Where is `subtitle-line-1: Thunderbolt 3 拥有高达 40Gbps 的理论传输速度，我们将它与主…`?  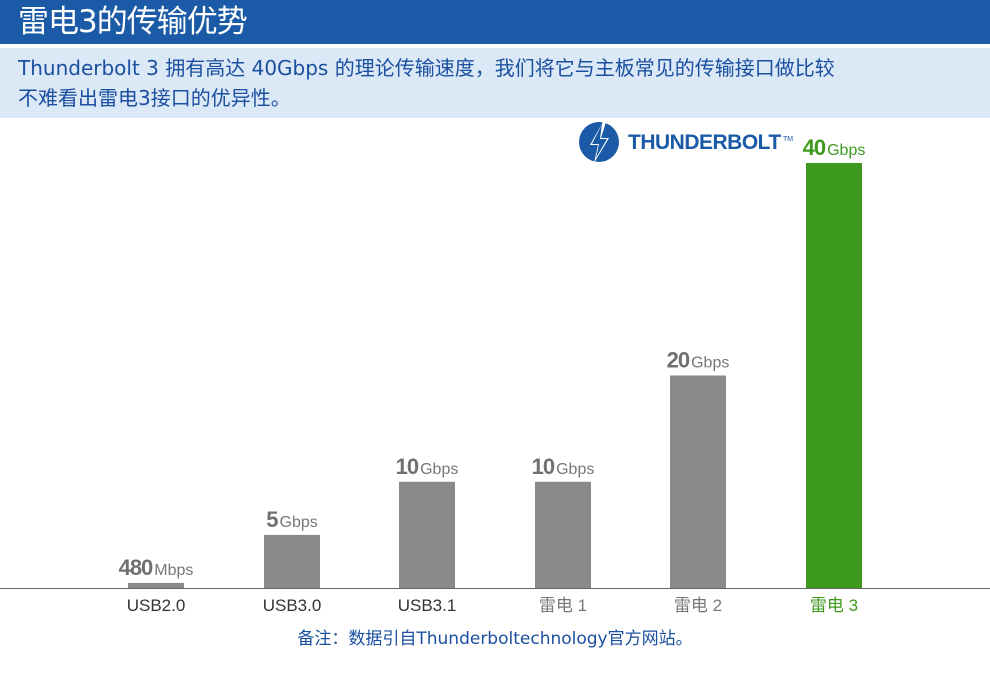
subtitle-line-1: Thunderbolt 3 拥有高达 40Gbps 的理论传输速度，我们将它与主… is located at coordinates (426, 68).